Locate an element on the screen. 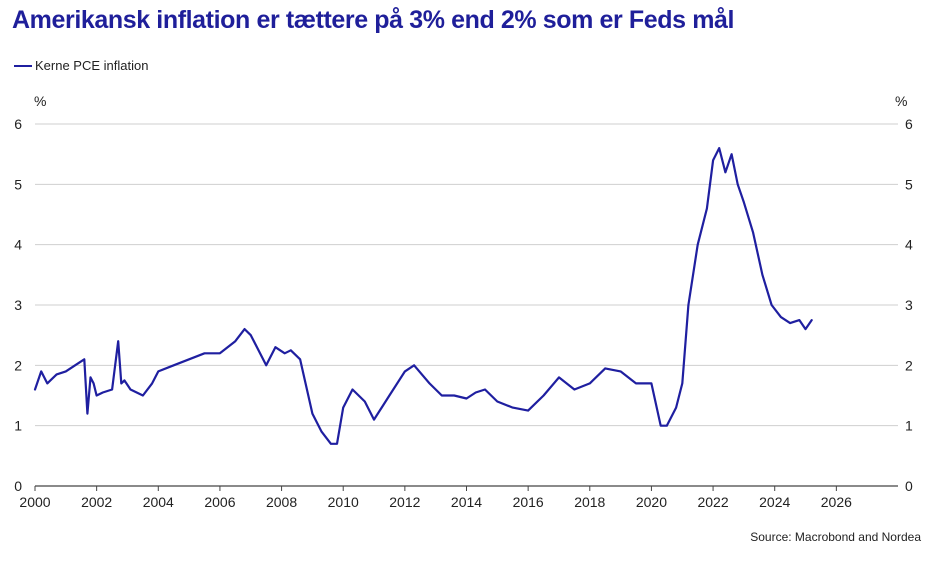  y-tick-label-right: 4 is located at coordinates (909, 245).